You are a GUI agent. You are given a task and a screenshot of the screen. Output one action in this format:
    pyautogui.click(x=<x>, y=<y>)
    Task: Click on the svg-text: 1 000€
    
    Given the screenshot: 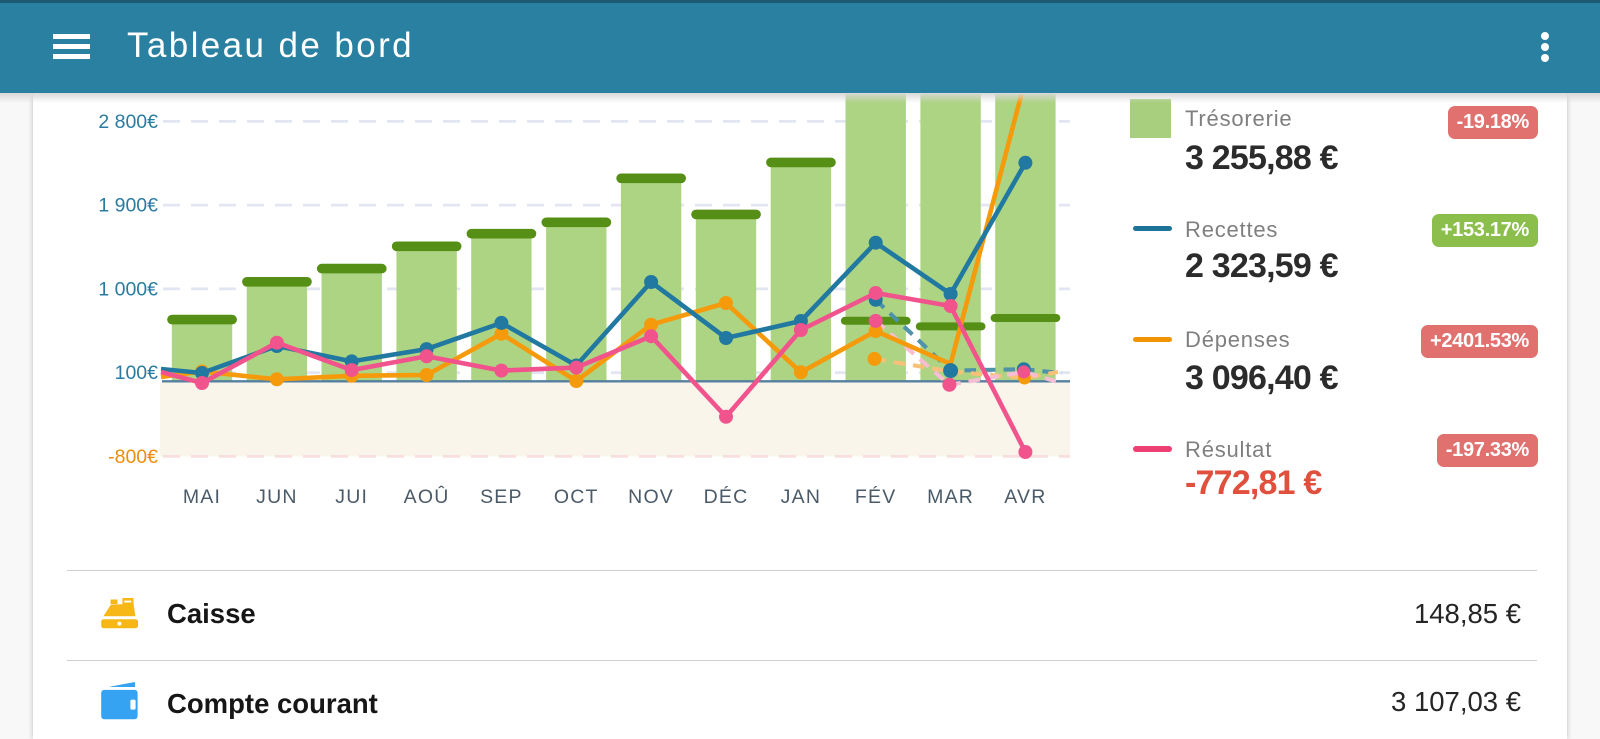 What is the action you would take?
    pyautogui.click(x=128, y=289)
    